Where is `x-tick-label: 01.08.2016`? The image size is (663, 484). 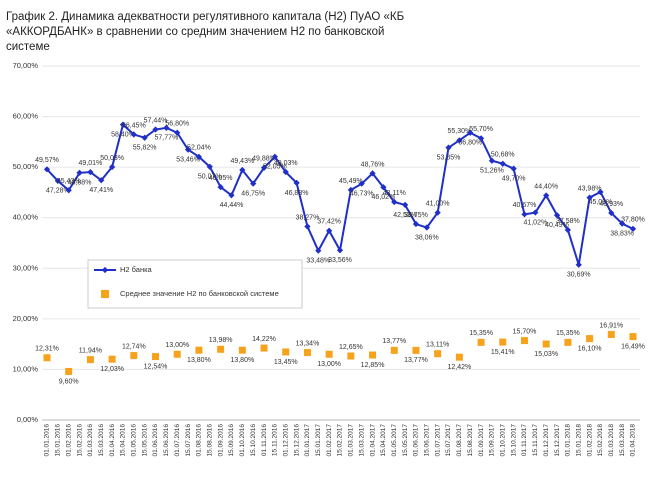
x-tick-label: 01.08.2016 is located at coordinates (199, 440).